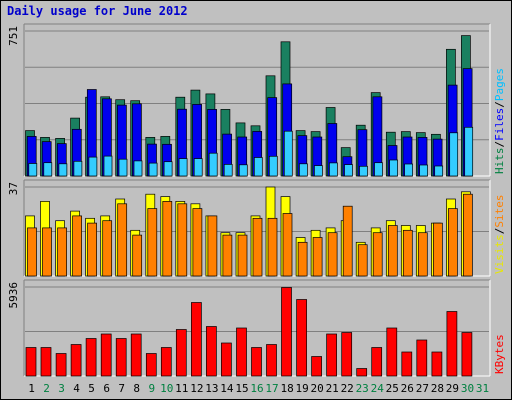 The width and height of the screenshot is (512, 400). I want to click on x-tick-label: 8, so click(136, 388).